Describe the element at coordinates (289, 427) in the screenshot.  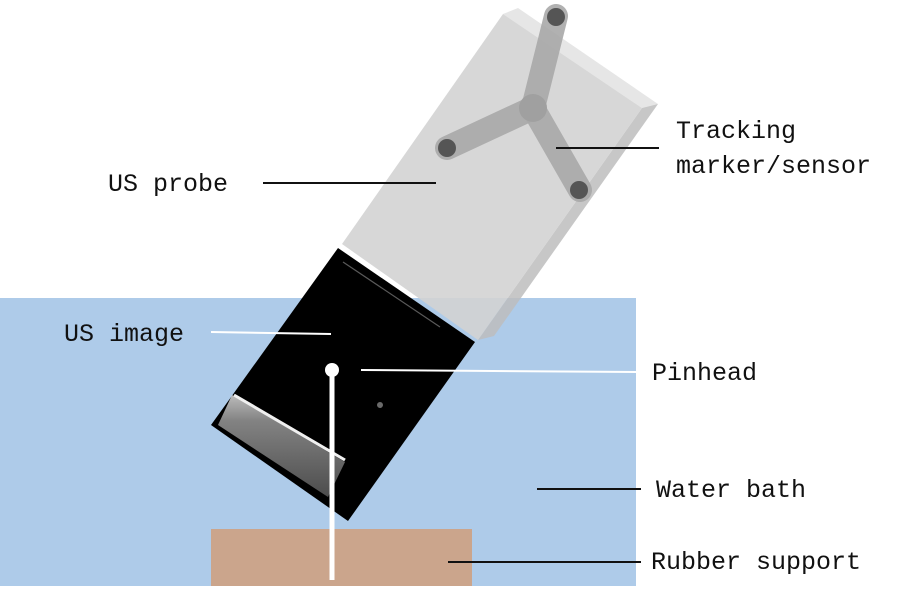
I see `tissue-edge-highlight` at that location.